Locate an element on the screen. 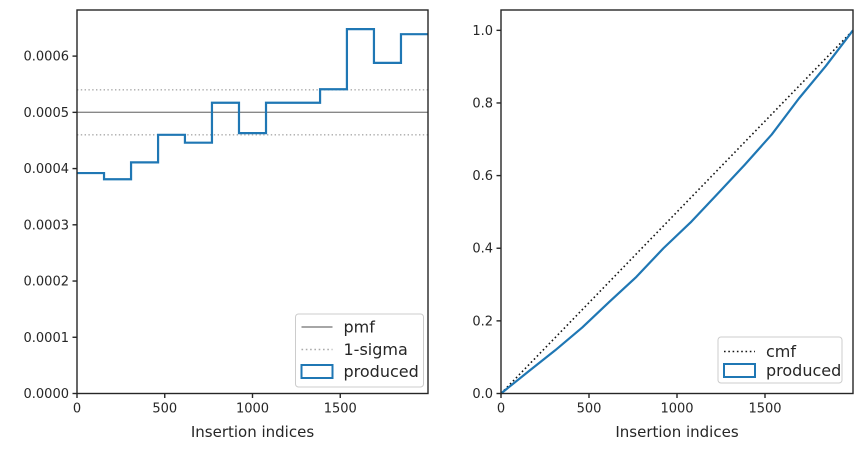 This screenshot has height=453, width=861. produced-step-series is located at coordinates (252, 104).